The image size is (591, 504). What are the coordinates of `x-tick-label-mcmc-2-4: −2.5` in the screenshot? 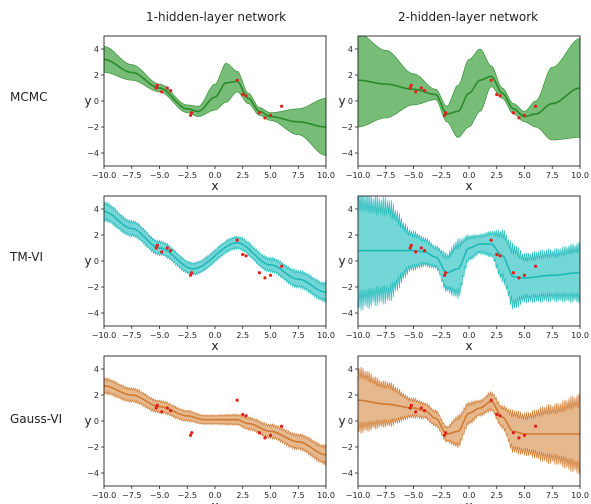 It's located at (441, 175).